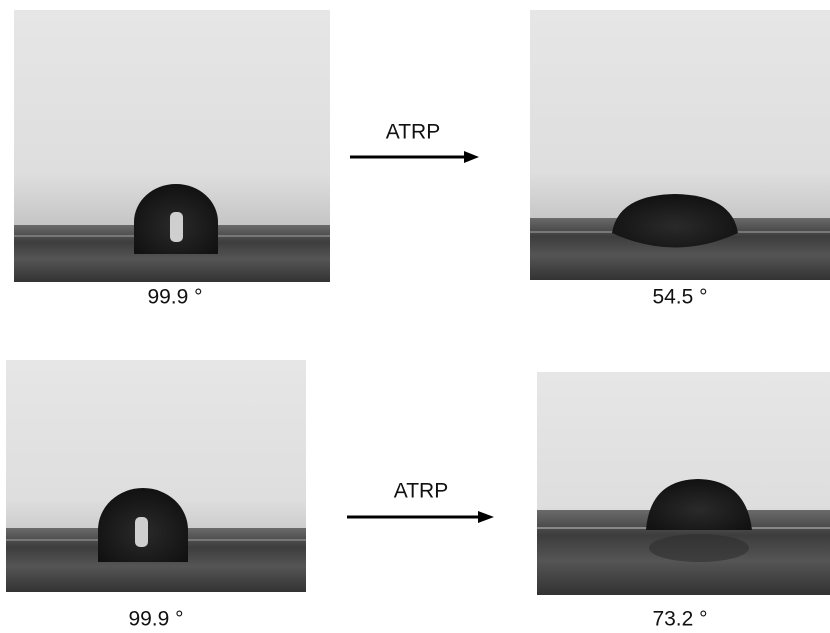 The width and height of the screenshot is (830, 633). I want to click on contact-angle-label: 54.5 °, so click(679, 297).